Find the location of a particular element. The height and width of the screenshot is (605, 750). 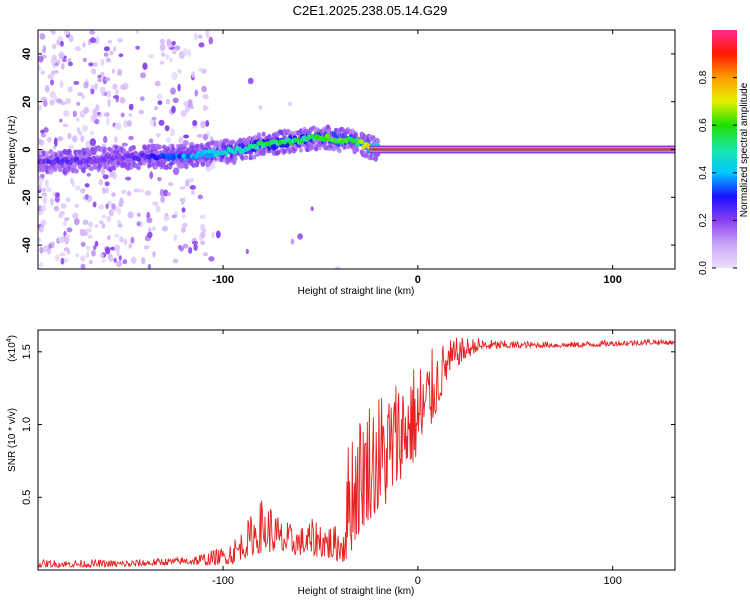

spectrogram-ytick-label: -20 is located at coordinates (27, 197).